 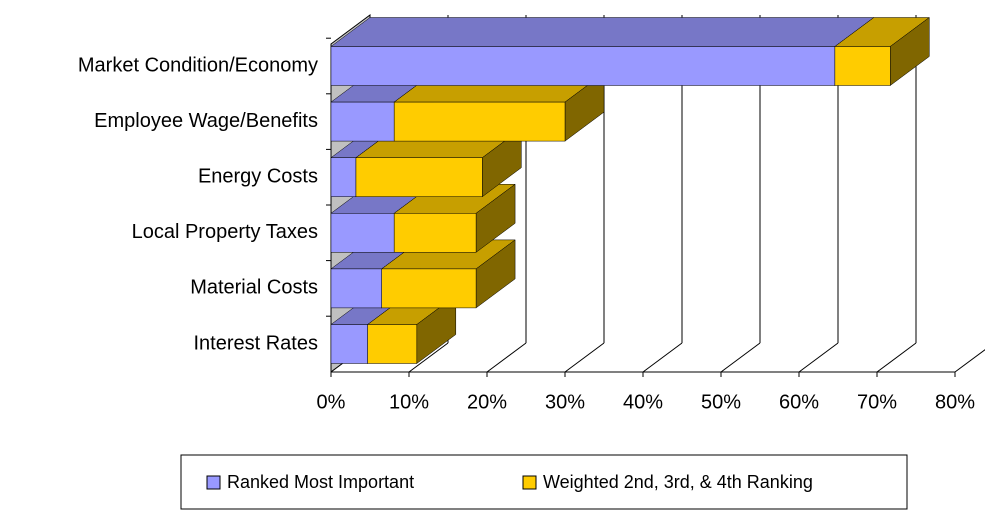 I want to click on y-tick-label: Employee Wage/Benefits, so click(x=206, y=121).